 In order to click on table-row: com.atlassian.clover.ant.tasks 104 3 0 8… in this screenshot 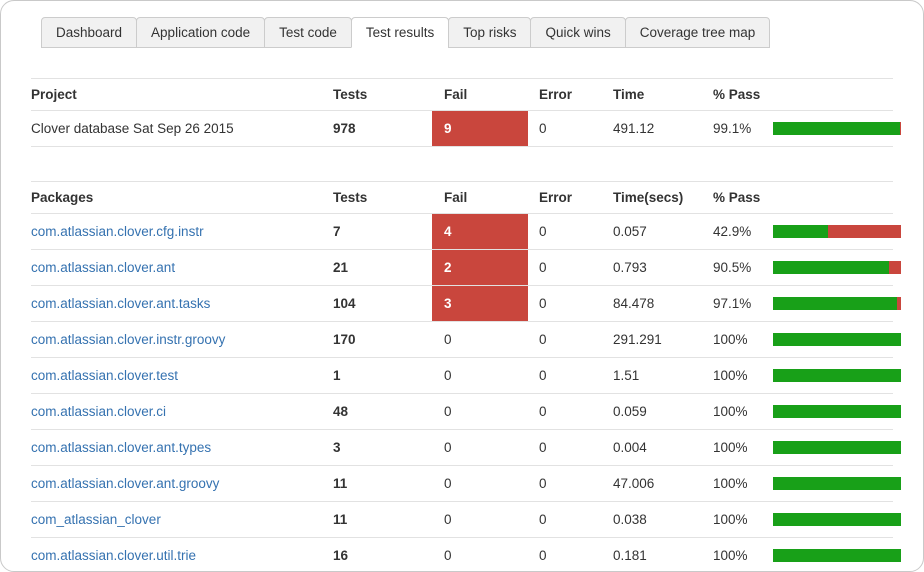, I will do `click(466, 304)`.